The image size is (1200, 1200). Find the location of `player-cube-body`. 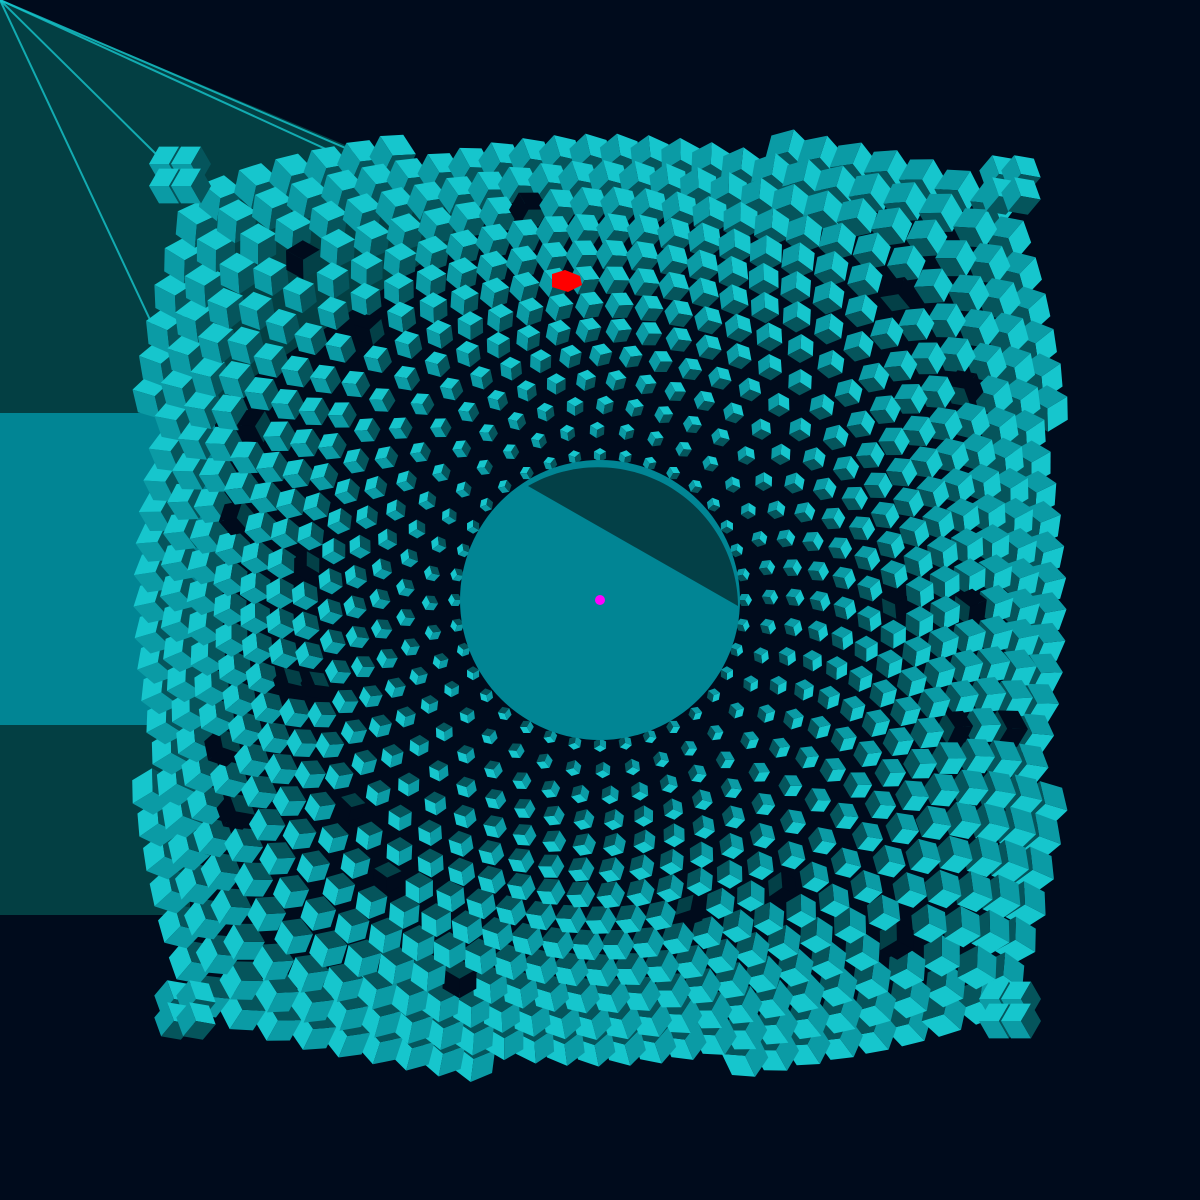

player-cube-body is located at coordinates (567, 281).